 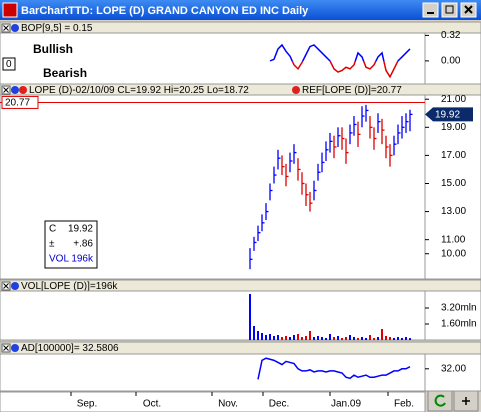 What do you see at coordinates (453, 239) in the screenshot?
I see `y-tick-label: 11.00` at bounding box center [453, 239].